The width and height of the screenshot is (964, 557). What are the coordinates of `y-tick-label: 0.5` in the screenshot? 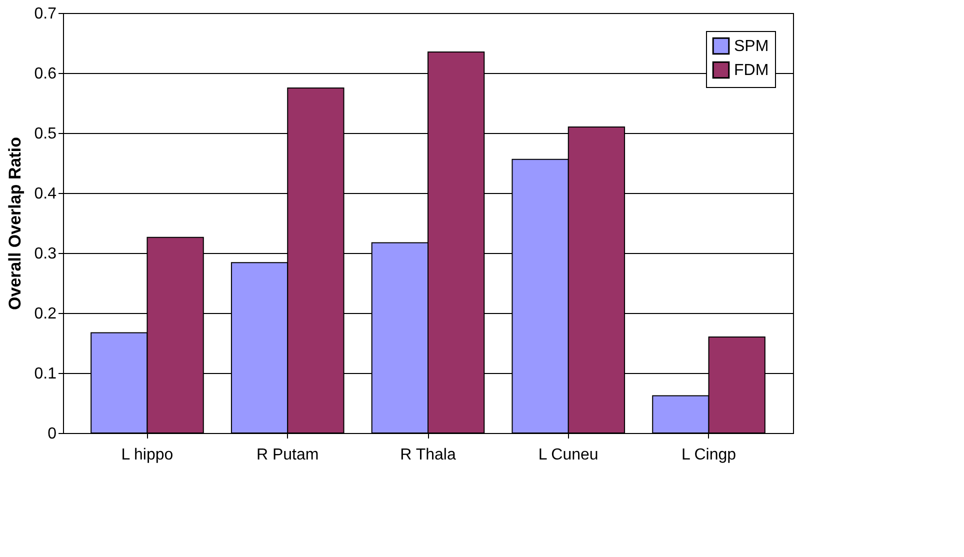 It's located at (45, 134).